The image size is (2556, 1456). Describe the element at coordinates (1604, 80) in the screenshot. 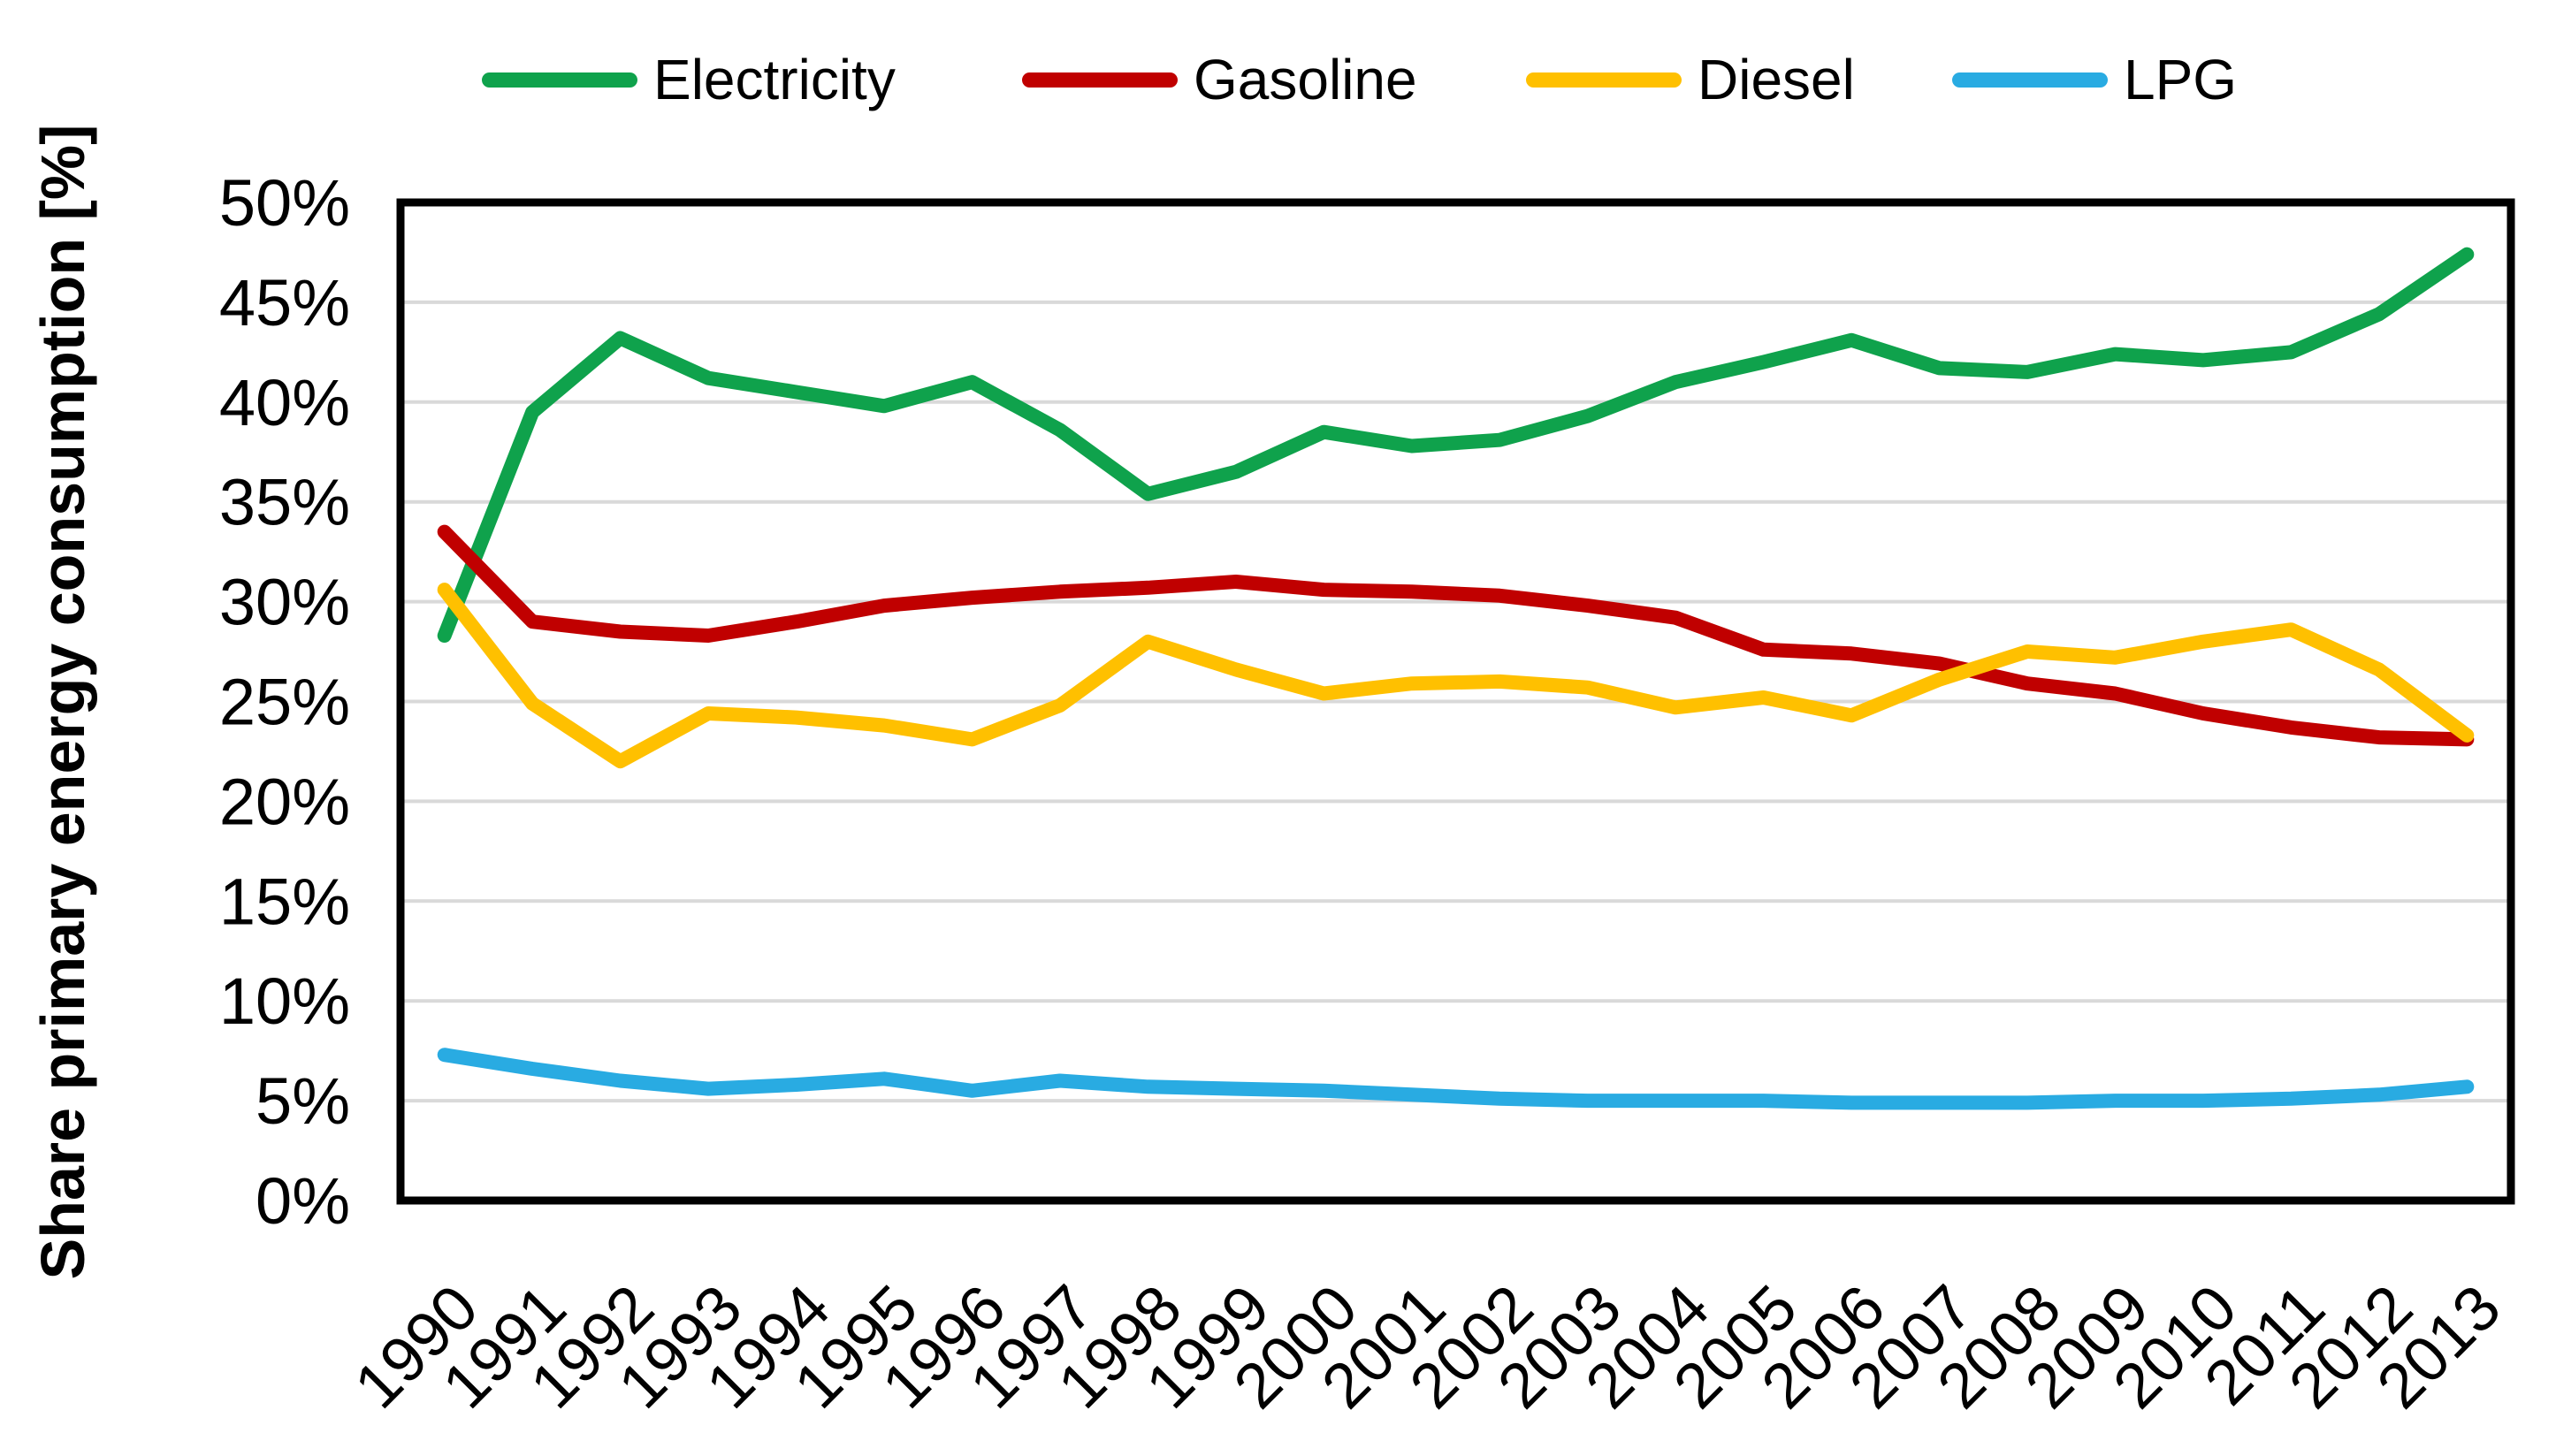

I see `legend-swatch-diesel` at that location.